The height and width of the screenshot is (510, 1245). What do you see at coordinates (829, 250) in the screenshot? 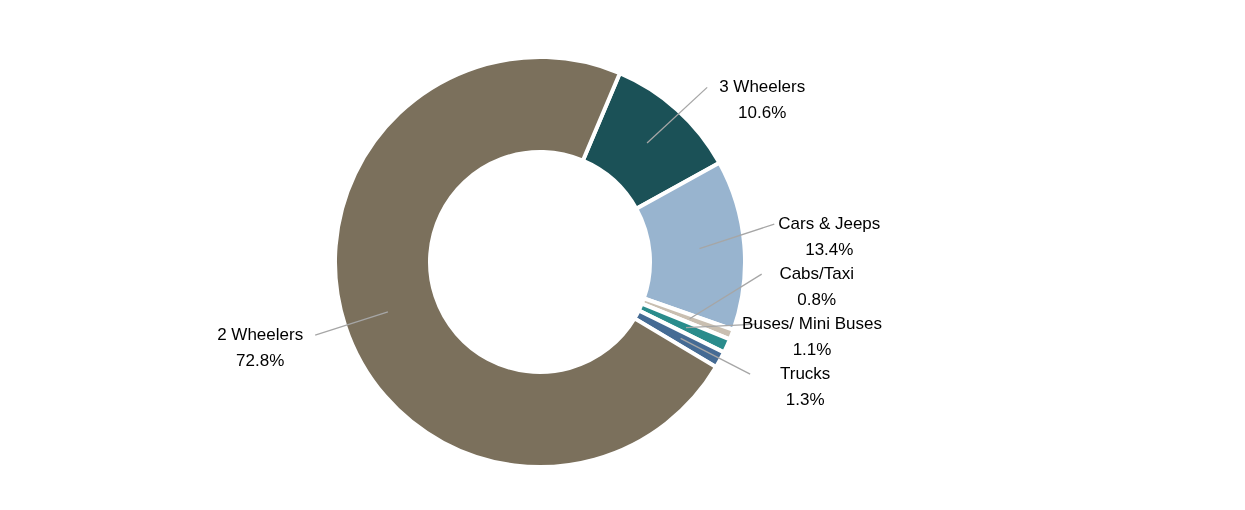
I see `data-label: 13.4%` at bounding box center [829, 250].